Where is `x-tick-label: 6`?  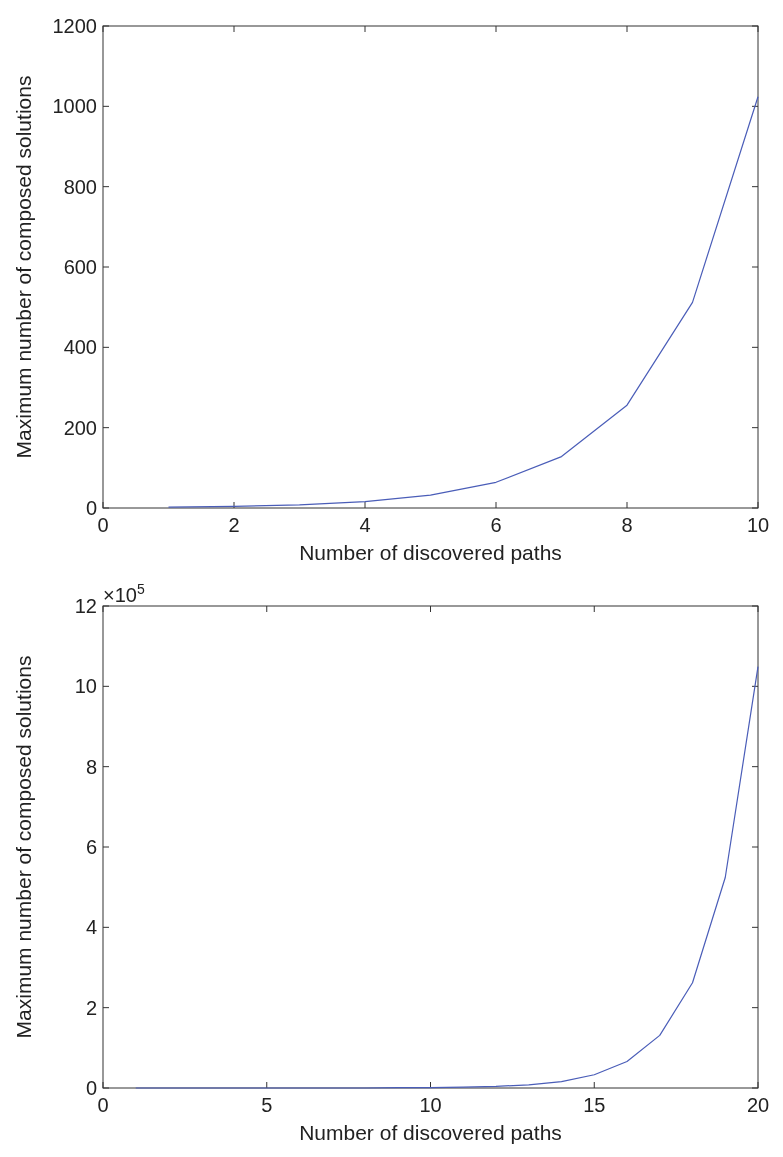 x-tick-label: 6 is located at coordinates (496, 525).